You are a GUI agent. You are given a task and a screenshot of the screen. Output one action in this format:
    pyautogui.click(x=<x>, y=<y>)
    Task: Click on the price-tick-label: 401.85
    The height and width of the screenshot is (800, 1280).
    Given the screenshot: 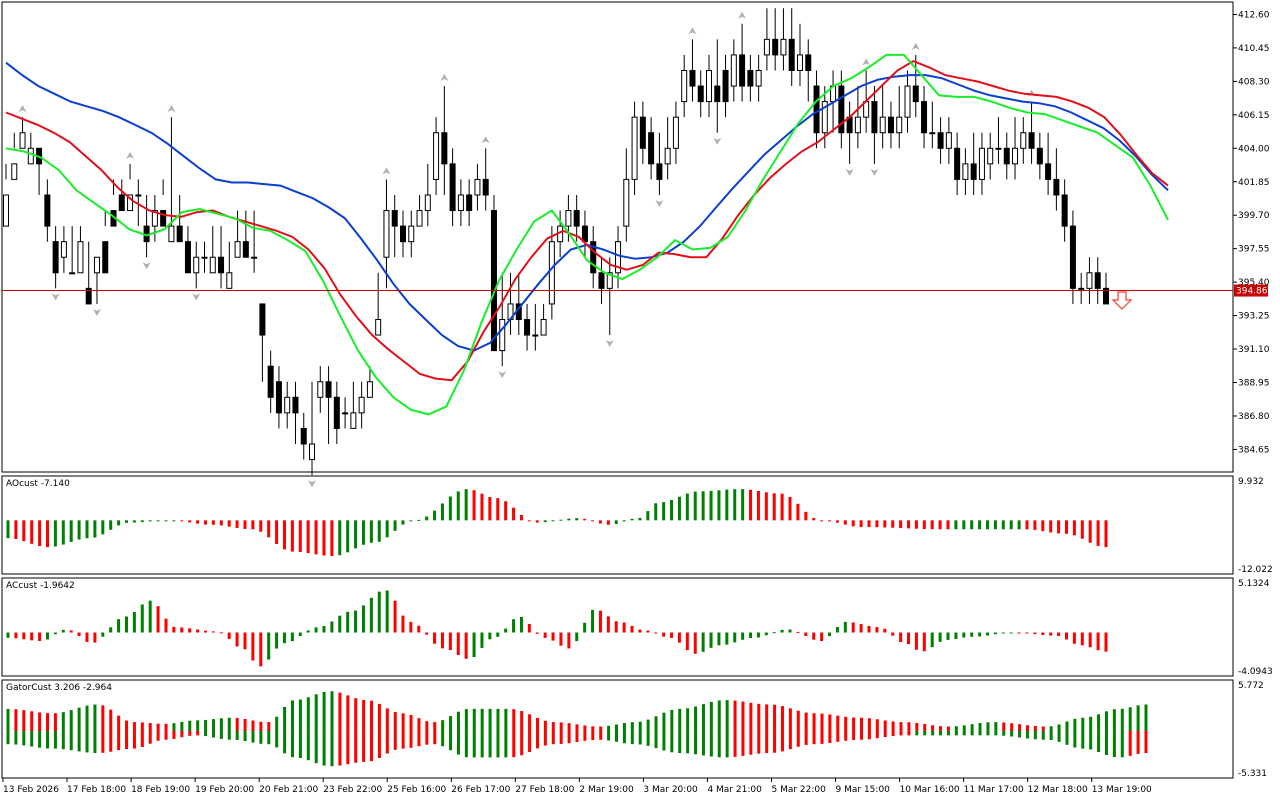 What is the action you would take?
    pyautogui.click(x=1254, y=183)
    